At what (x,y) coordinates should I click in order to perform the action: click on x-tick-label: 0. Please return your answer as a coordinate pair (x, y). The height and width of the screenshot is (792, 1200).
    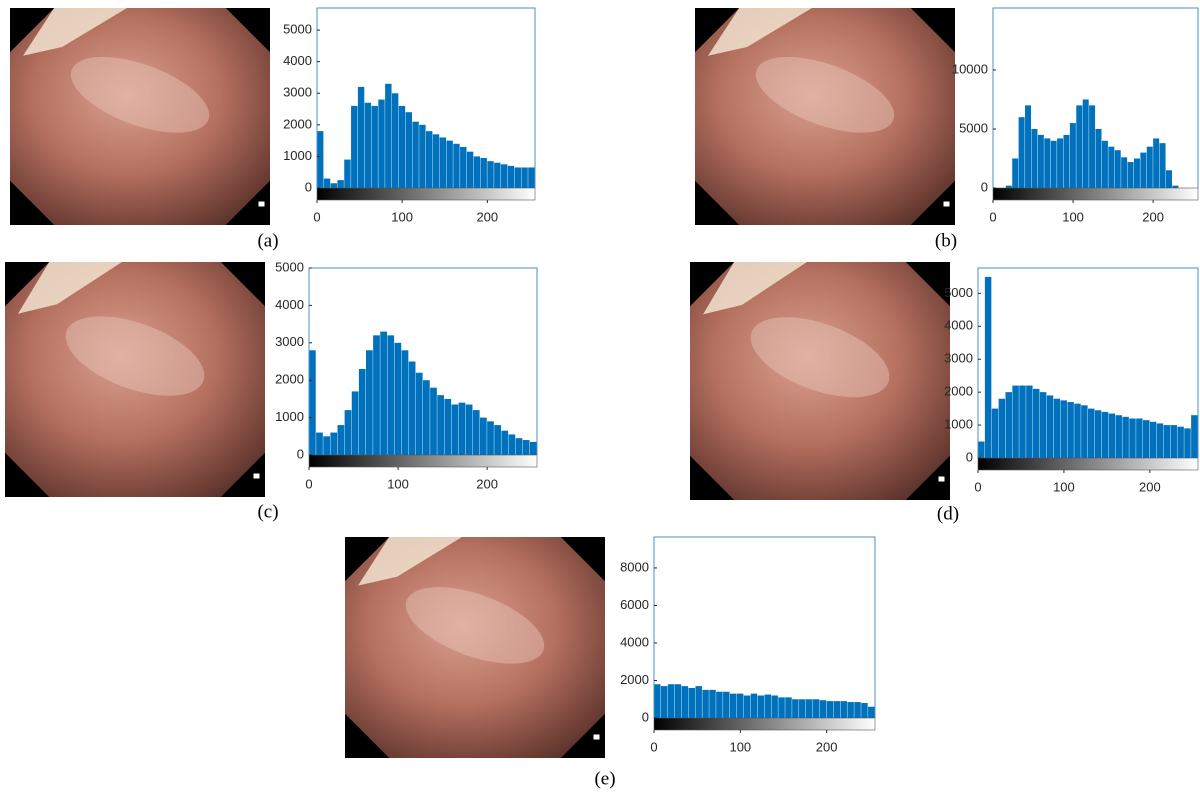
    Looking at the image, I should click on (308, 483).